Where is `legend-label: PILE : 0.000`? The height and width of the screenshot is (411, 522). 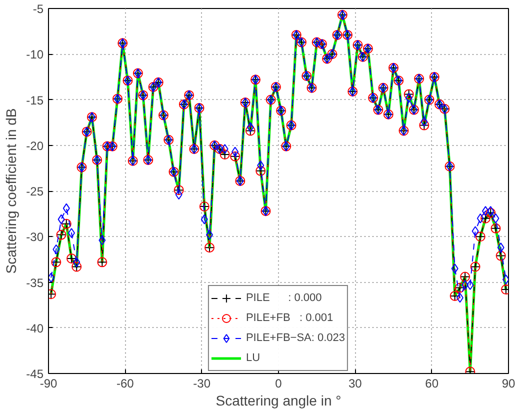 legend-label: PILE : 0.000 is located at coordinates (284, 298).